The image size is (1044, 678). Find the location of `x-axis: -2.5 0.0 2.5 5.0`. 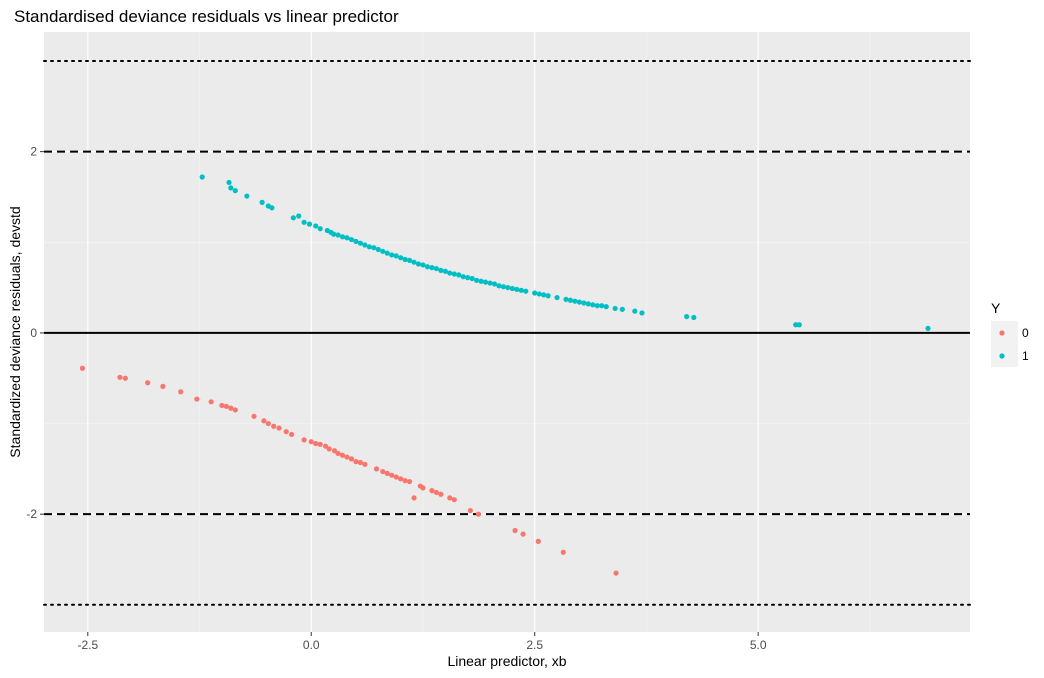

x-axis: -2.5 0.0 2.5 5.0 is located at coordinates (422, 642).